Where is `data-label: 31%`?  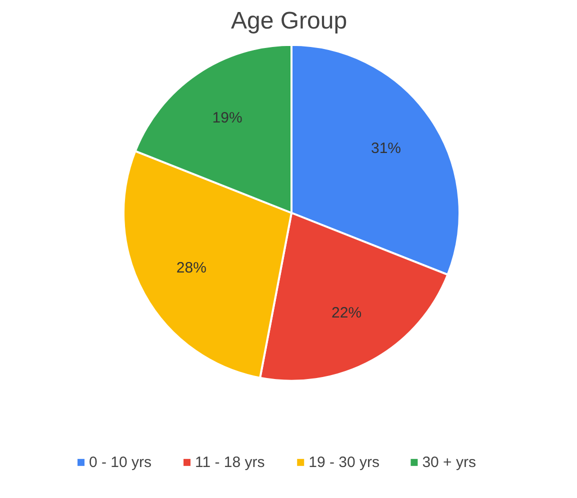 data-label: 31% is located at coordinates (386, 149).